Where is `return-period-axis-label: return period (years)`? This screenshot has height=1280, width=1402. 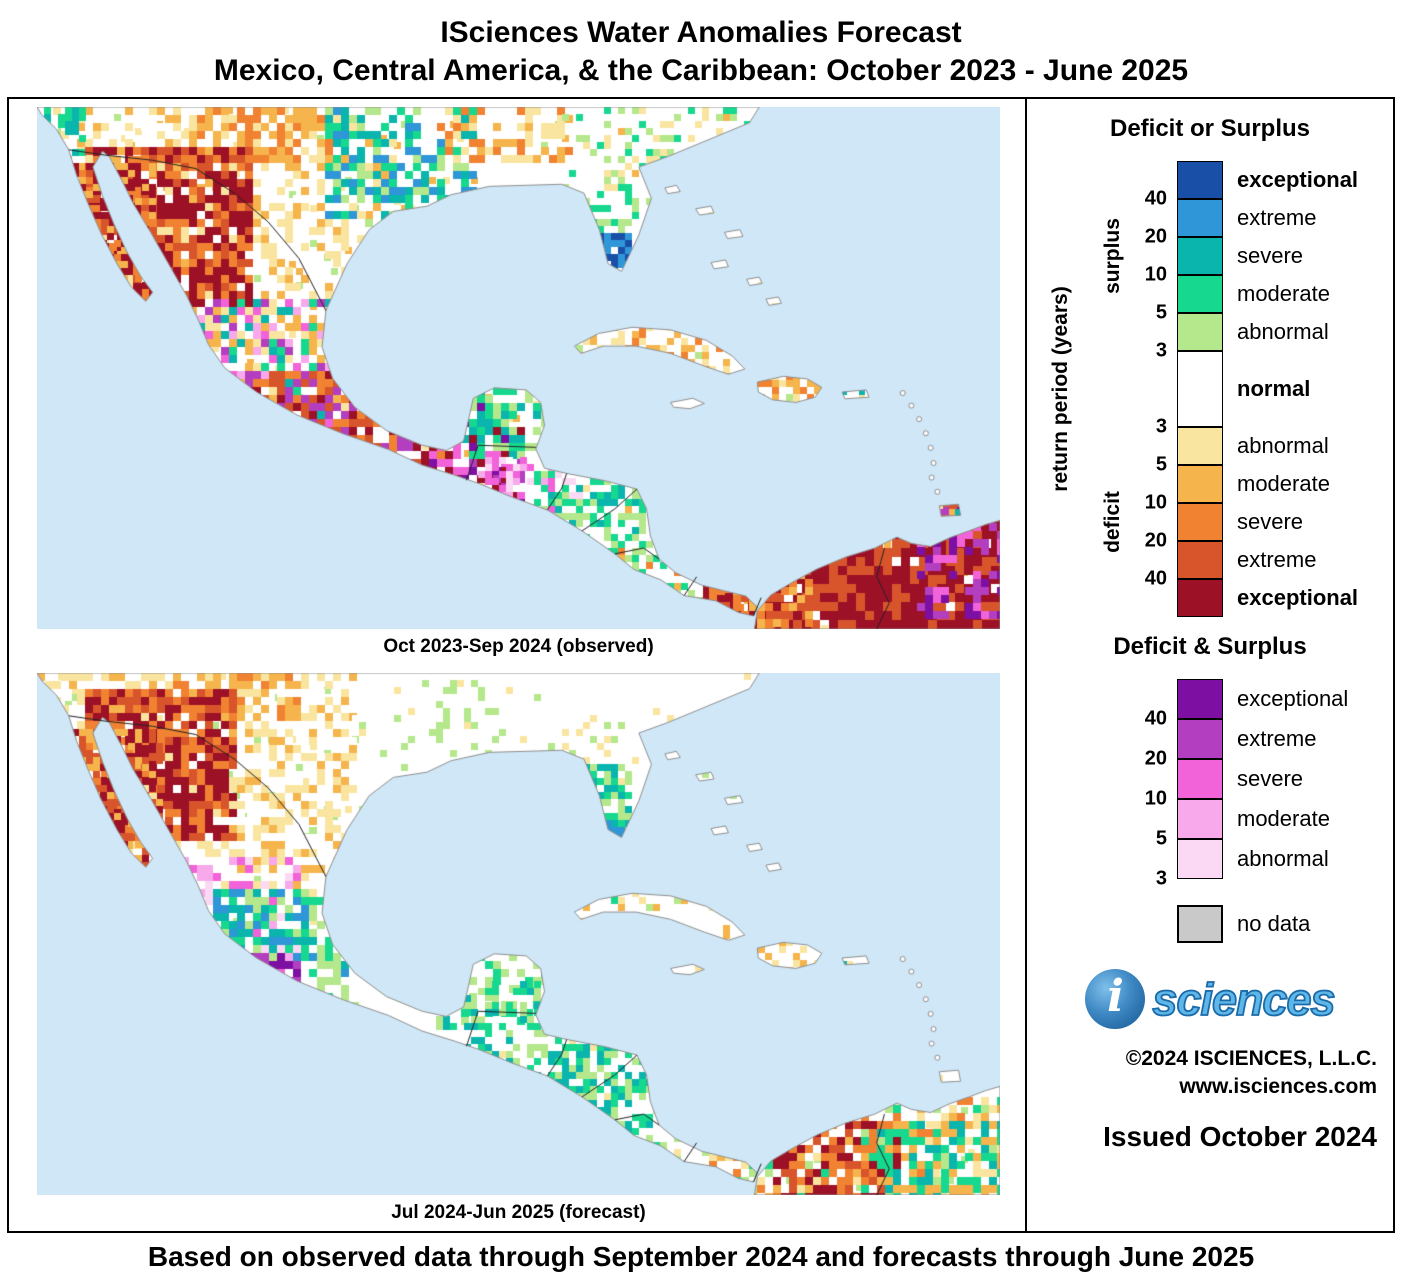 return-period-axis-label: return period (years) is located at coordinates (1060, 389).